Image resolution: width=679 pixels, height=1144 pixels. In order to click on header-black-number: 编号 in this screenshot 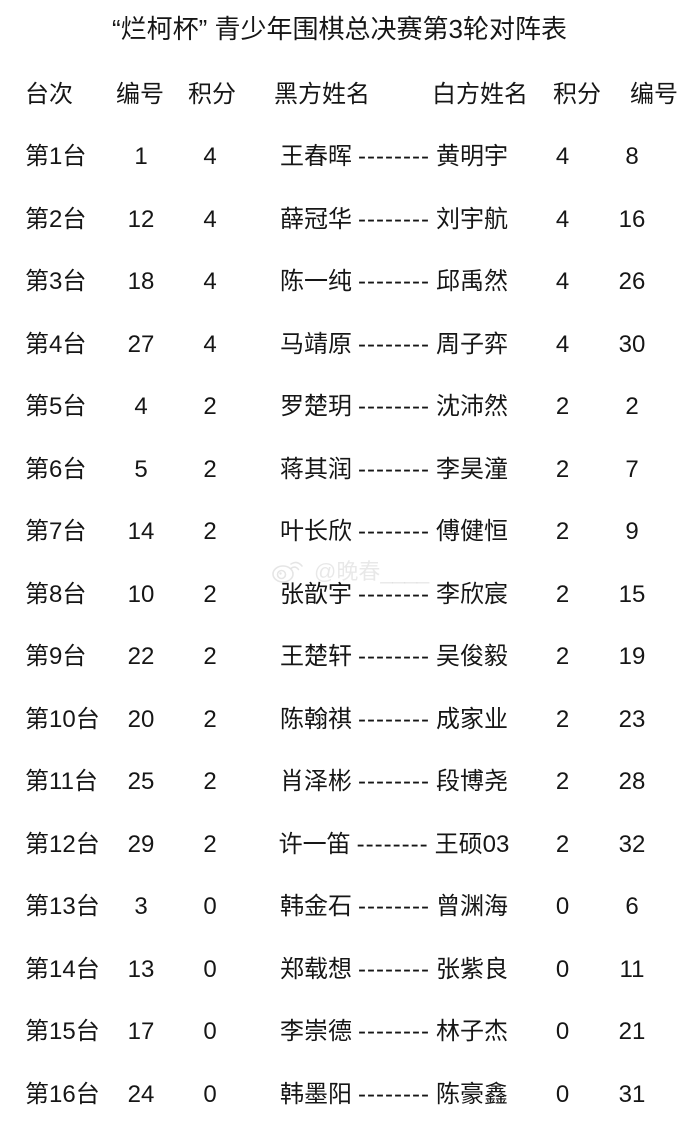, I will do `click(140, 95)`.